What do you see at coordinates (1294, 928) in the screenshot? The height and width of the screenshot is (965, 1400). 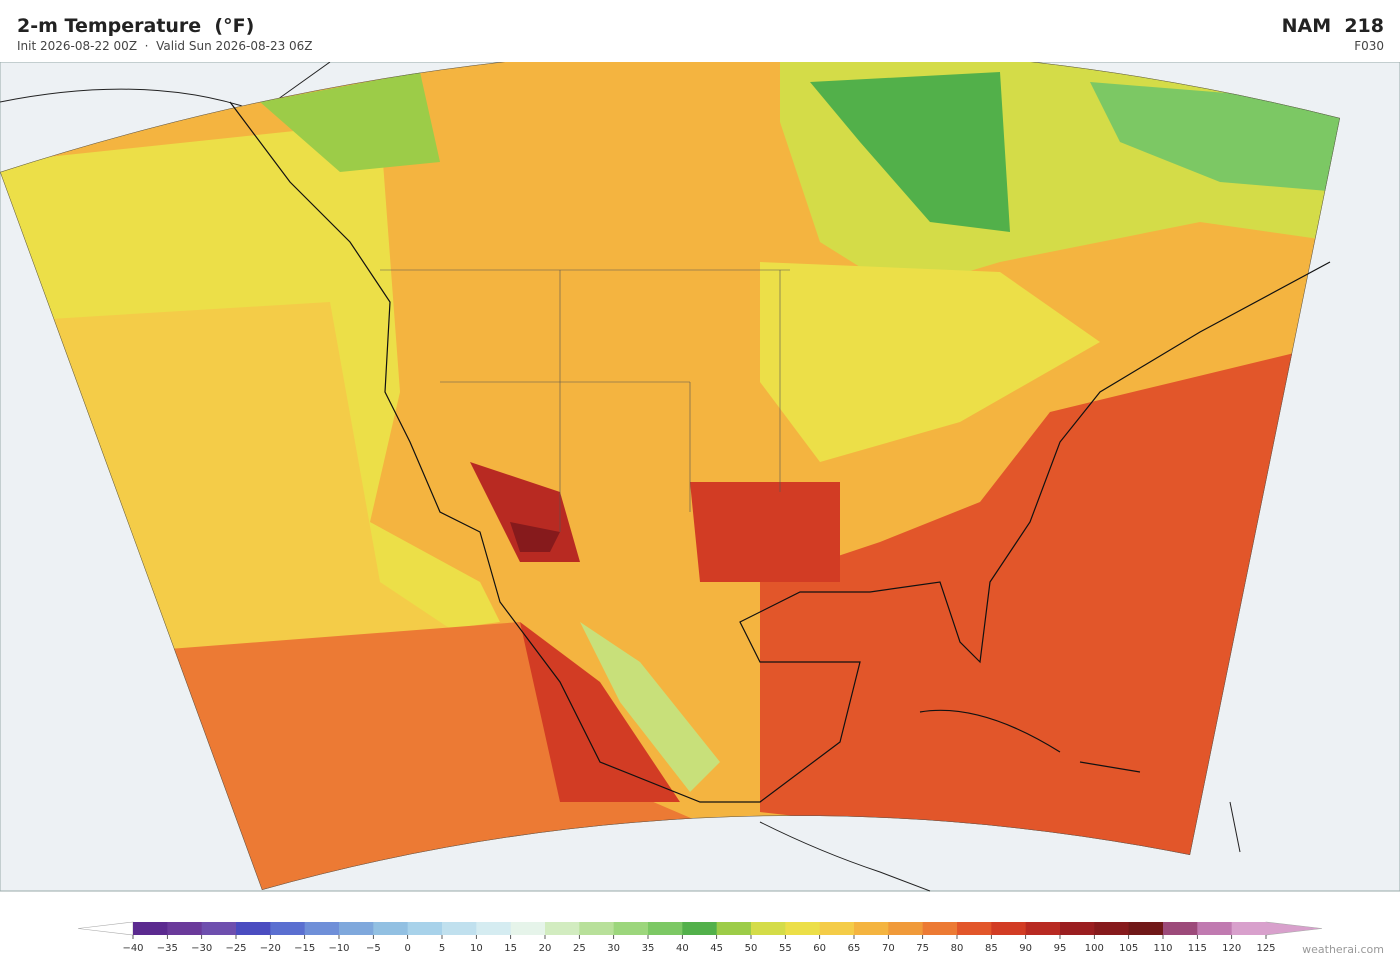 I see `colorbar-over` at bounding box center [1294, 928].